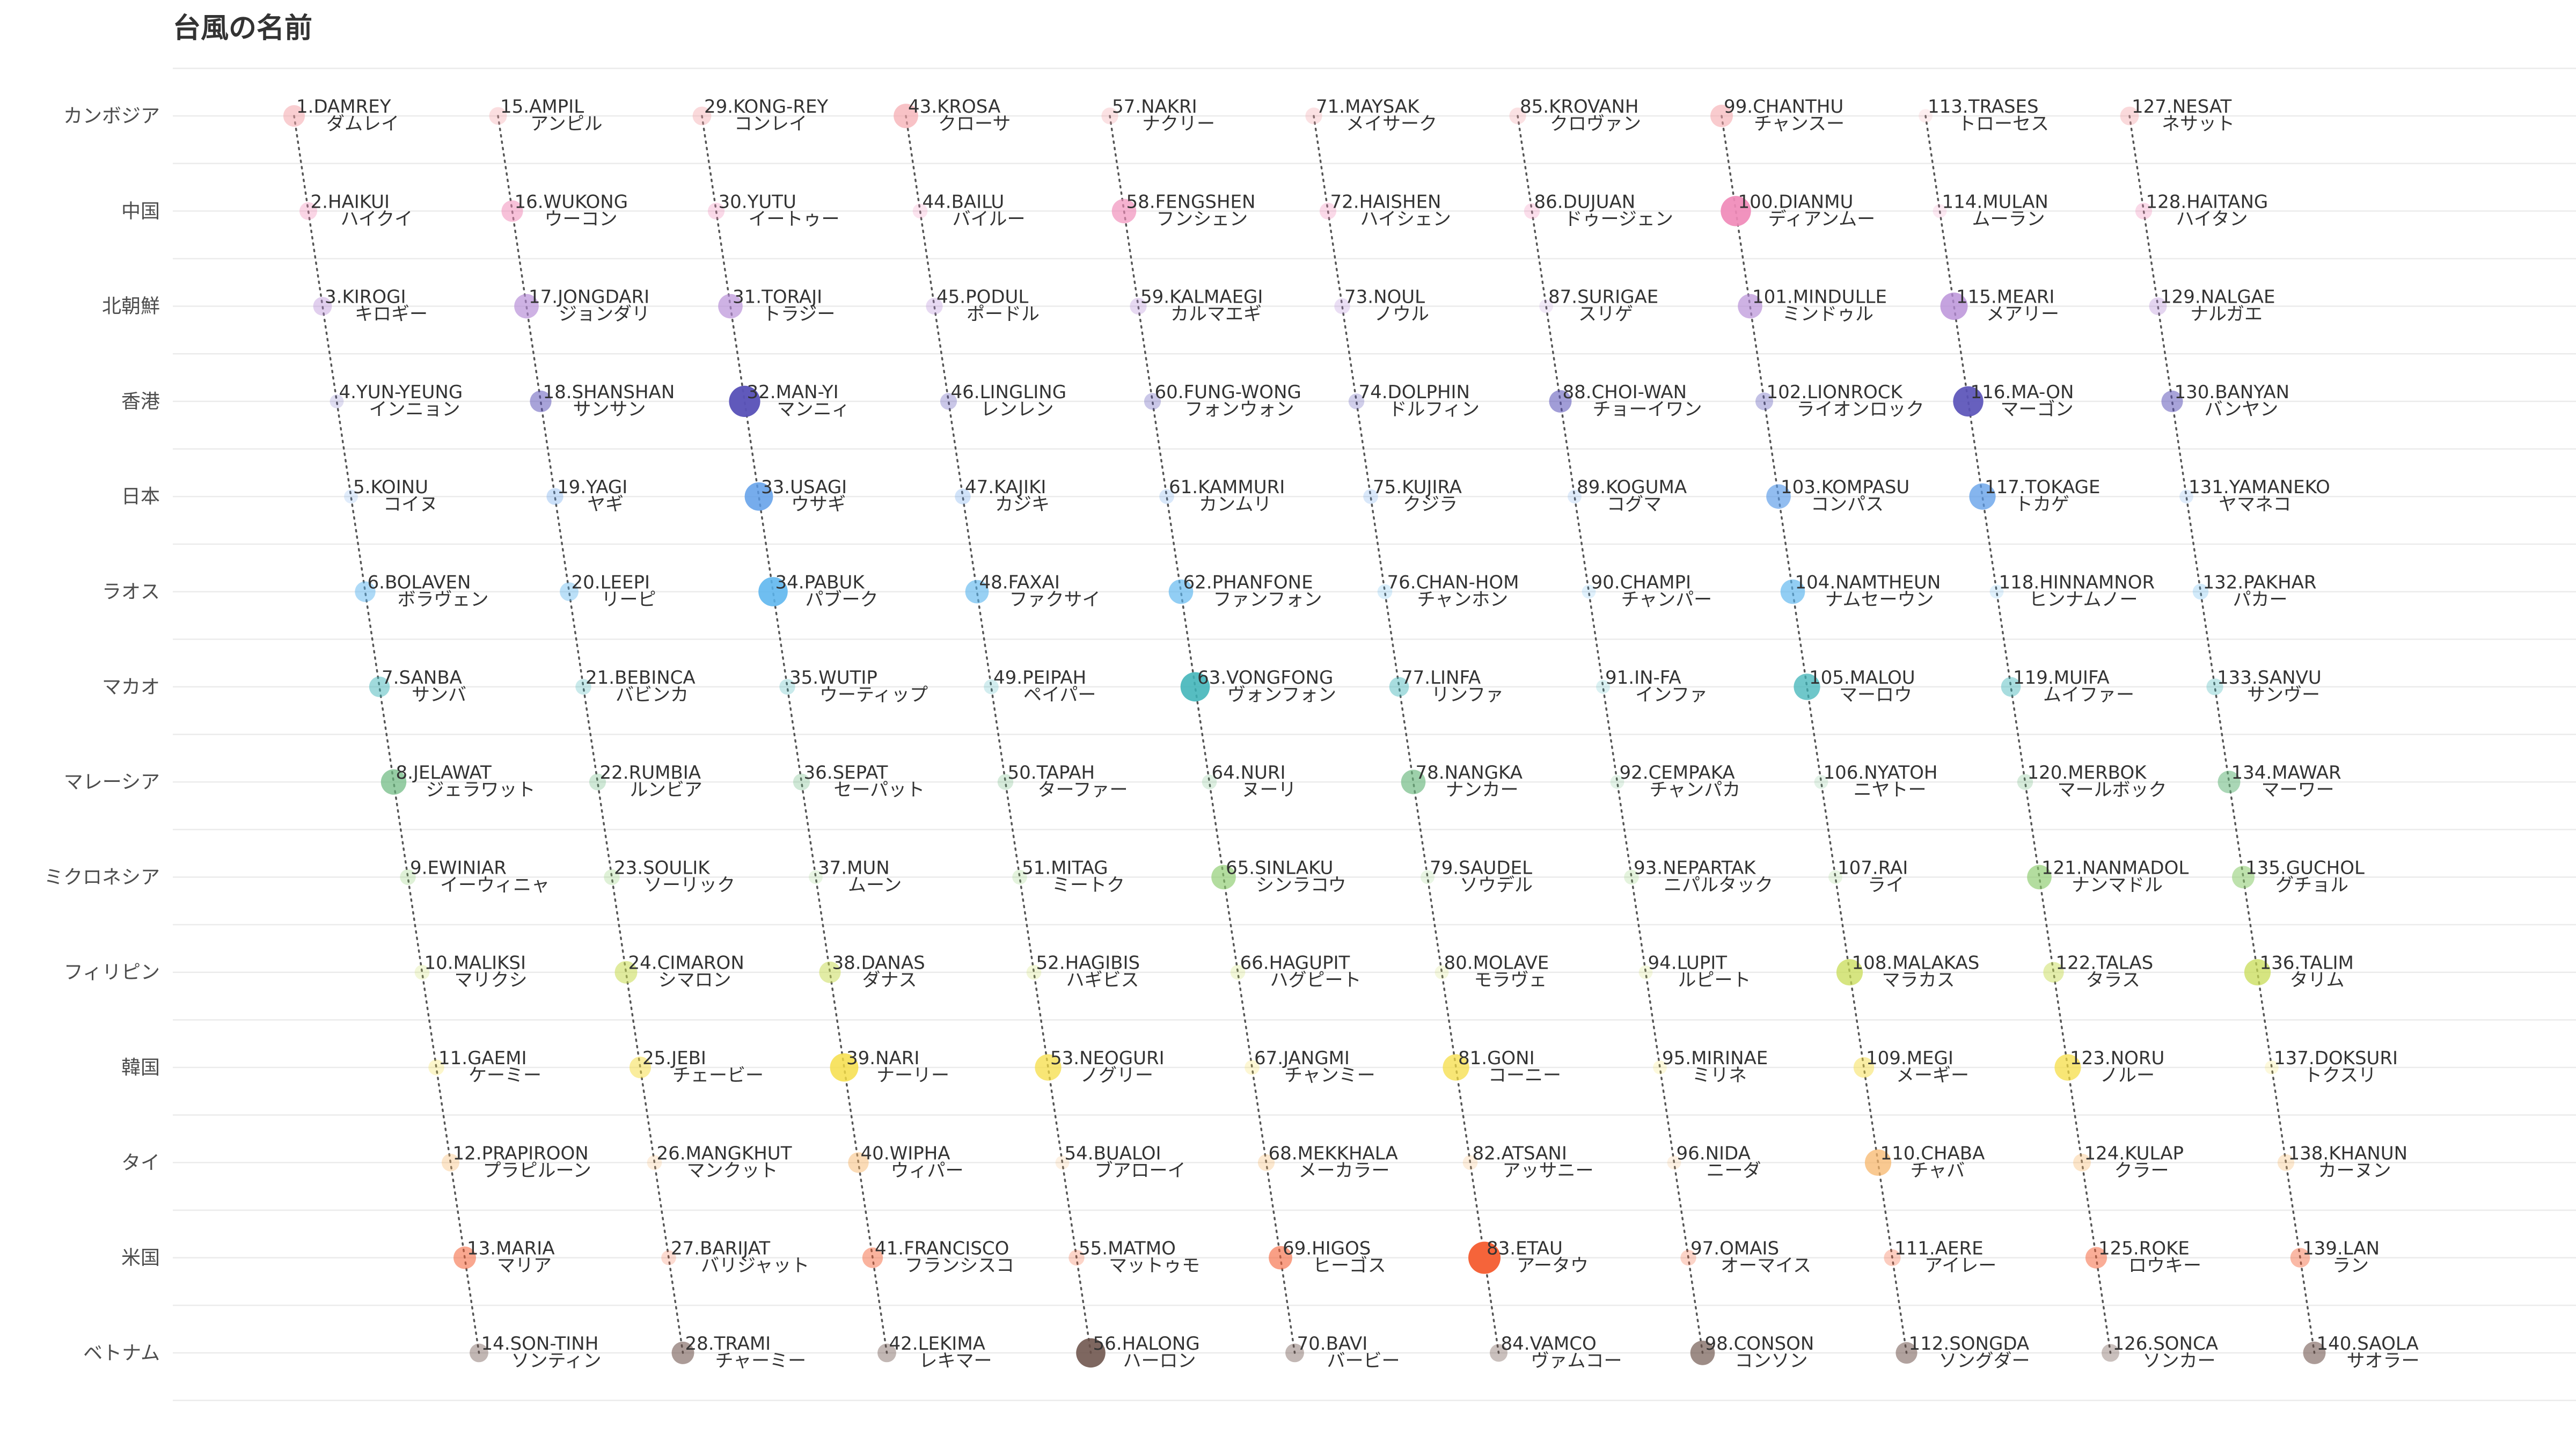 The width and height of the screenshot is (2576, 1449). Describe the element at coordinates (1595, 124) in the screenshot. I see `typhoon-label-jp: クロヴァン` at that location.